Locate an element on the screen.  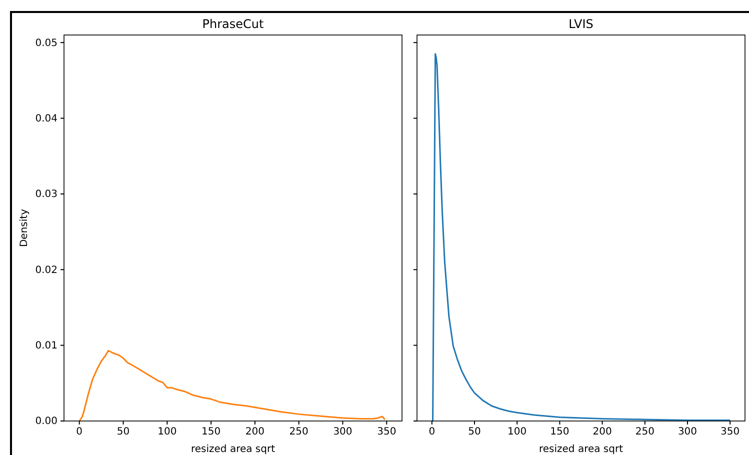
y-tick-label: 0.01 is located at coordinates (46, 346).